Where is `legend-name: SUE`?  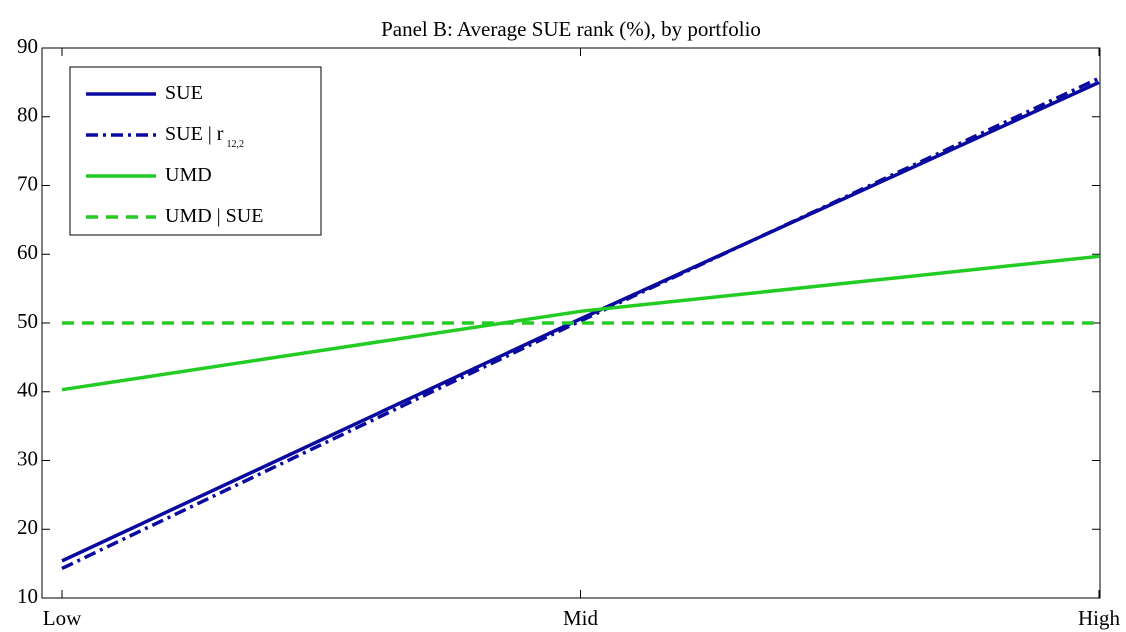 legend-name: SUE is located at coordinates (184, 93).